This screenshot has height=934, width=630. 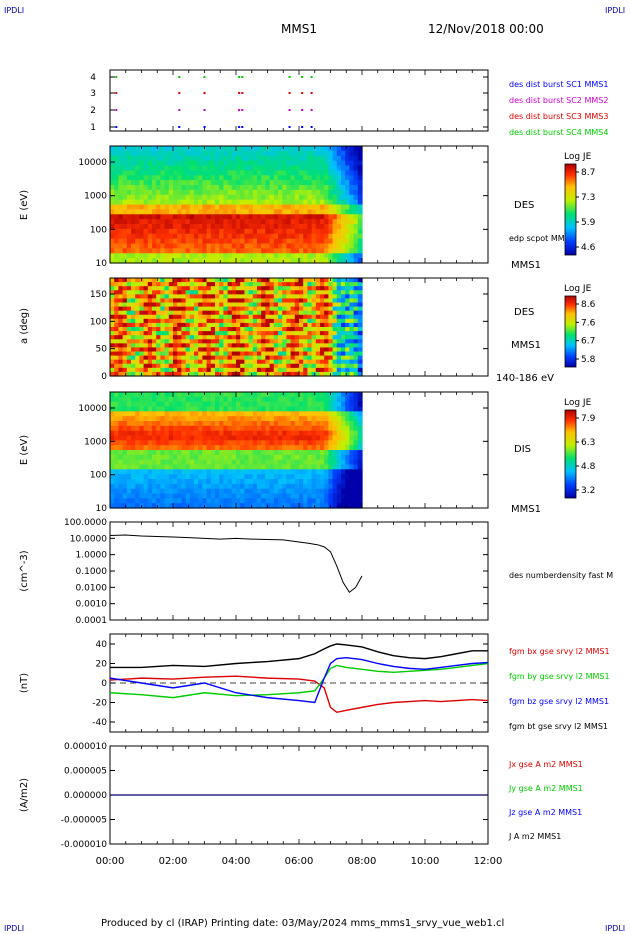 What do you see at coordinates (102, 264) in the screenshot?
I see `des-energy-ytick-label: 10` at bounding box center [102, 264].